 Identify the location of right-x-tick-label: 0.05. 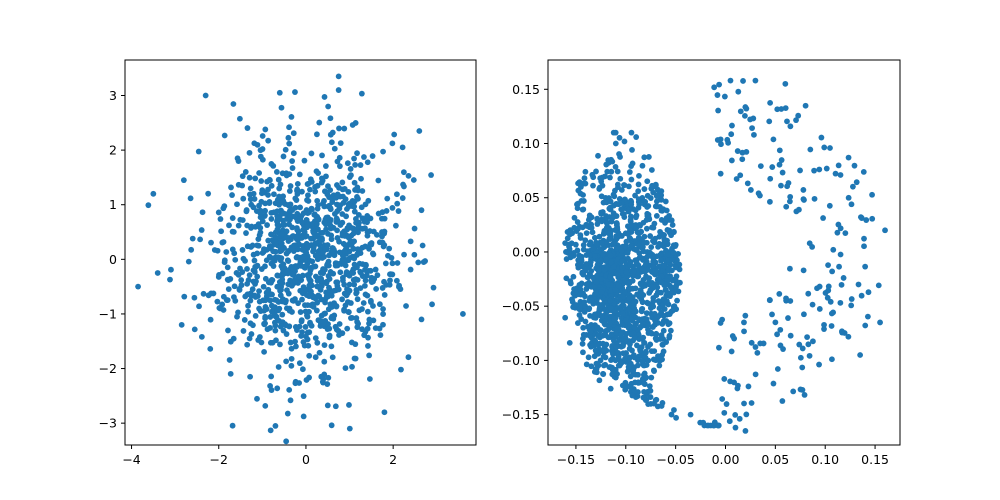
(775, 459).